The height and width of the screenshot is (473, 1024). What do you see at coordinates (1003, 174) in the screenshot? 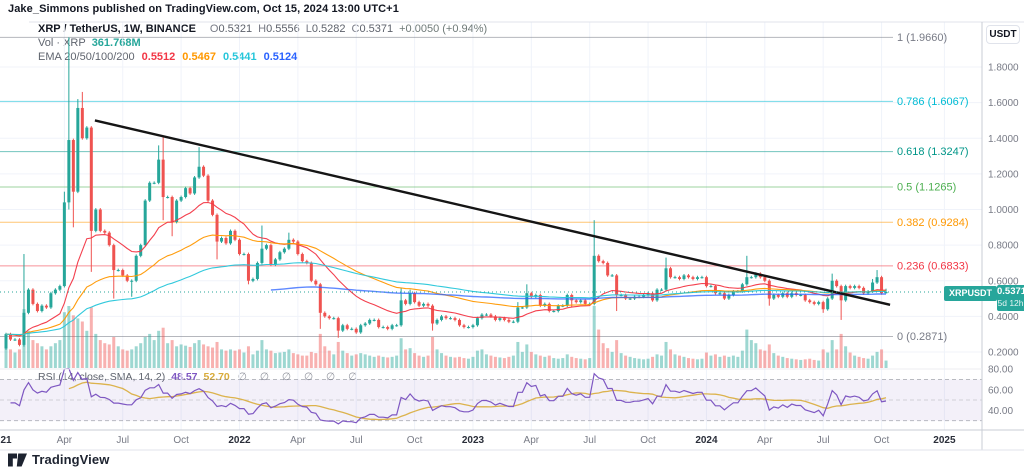
I see `svg-text: 1.2000` at bounding box center [1003, 174].